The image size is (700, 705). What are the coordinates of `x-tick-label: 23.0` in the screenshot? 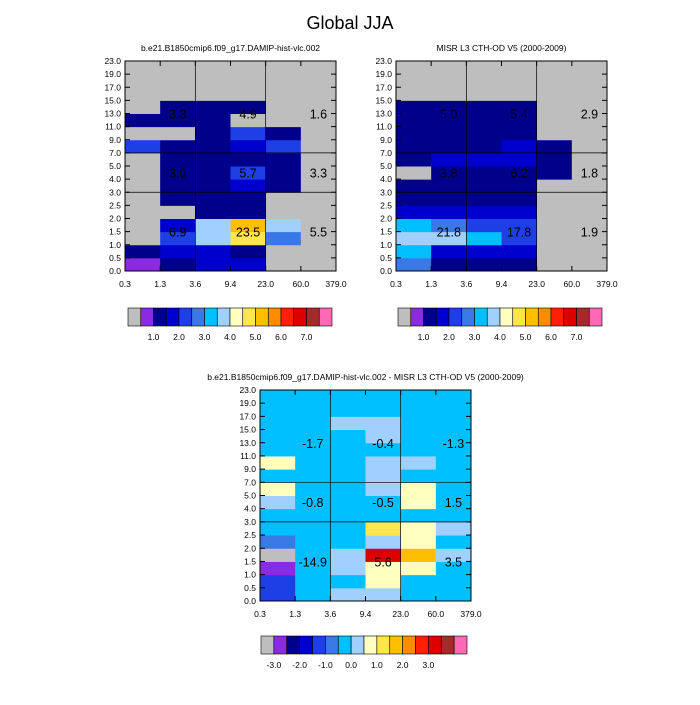 It's located at (536, 284).